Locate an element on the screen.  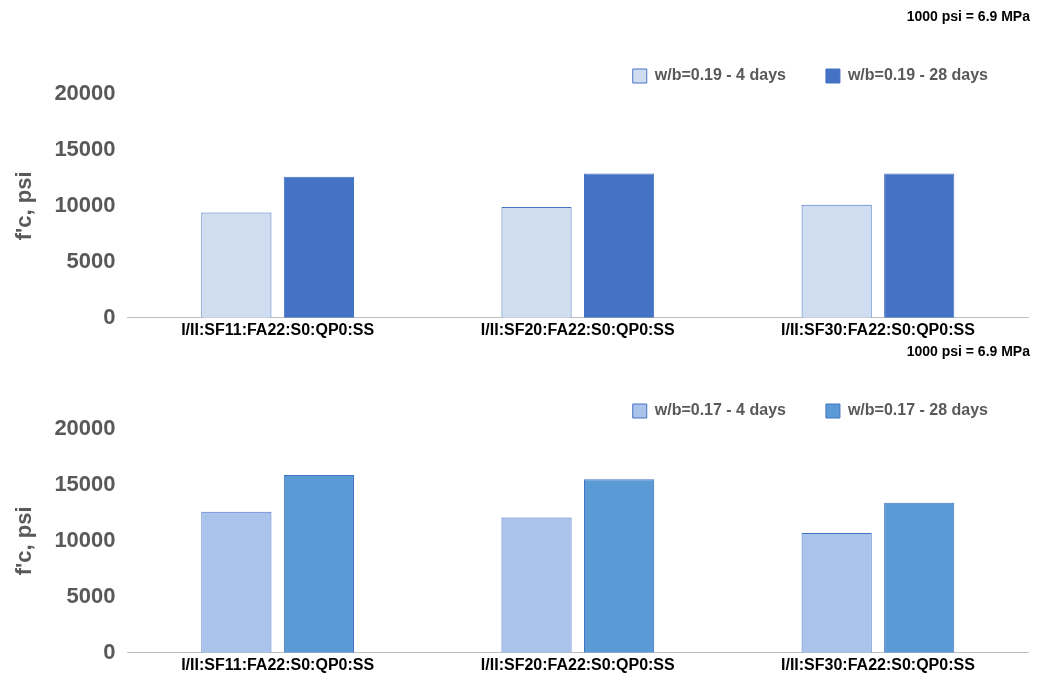
legend-label: w/b=0.17 - 4 days is located at coordinates (720, 410).